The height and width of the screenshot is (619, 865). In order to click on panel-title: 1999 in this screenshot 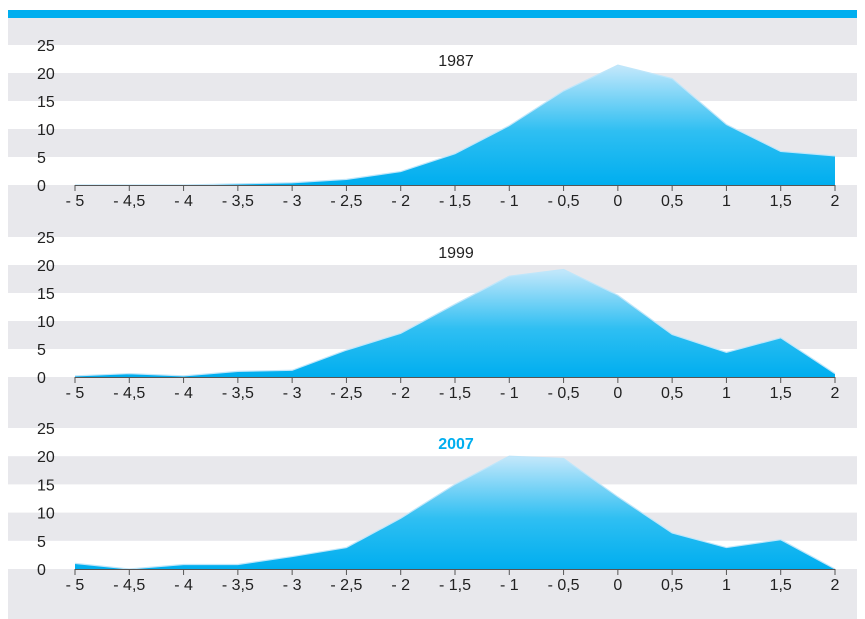, I will do `click(456, 253)`.